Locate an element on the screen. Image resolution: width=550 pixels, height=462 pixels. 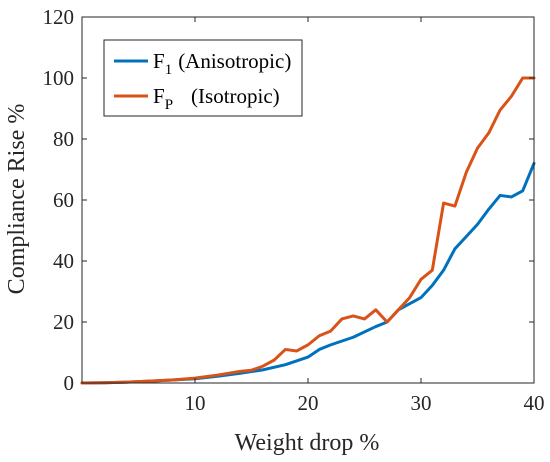
legend-label-anisotropic: F1 (Anisotropic) is located at coordinates (222, 63).